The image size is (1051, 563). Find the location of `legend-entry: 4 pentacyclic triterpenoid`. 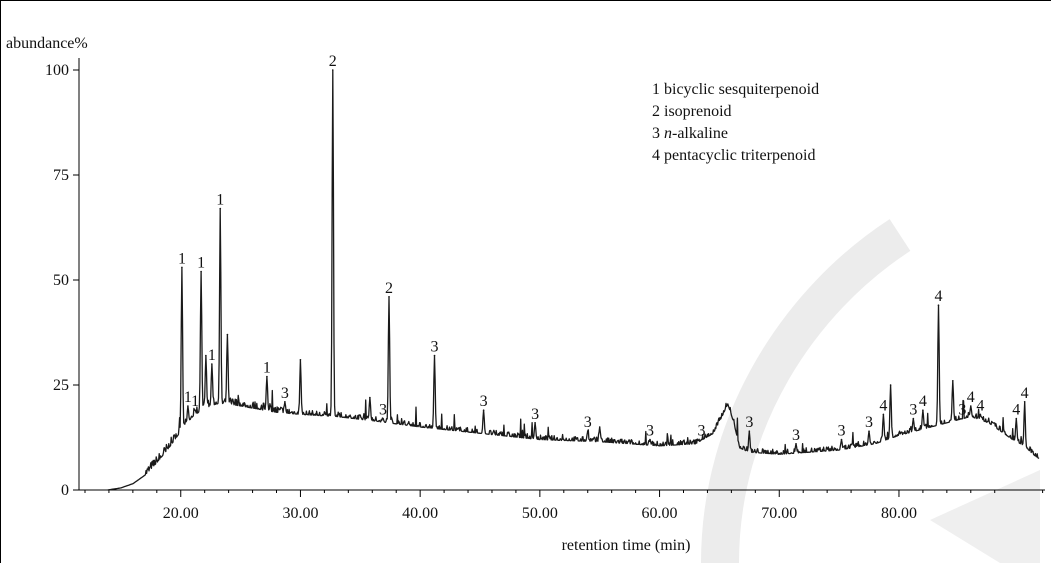

legend-entry: 4 pentacyclic triterpenoid is located at coordinates (733, 155).